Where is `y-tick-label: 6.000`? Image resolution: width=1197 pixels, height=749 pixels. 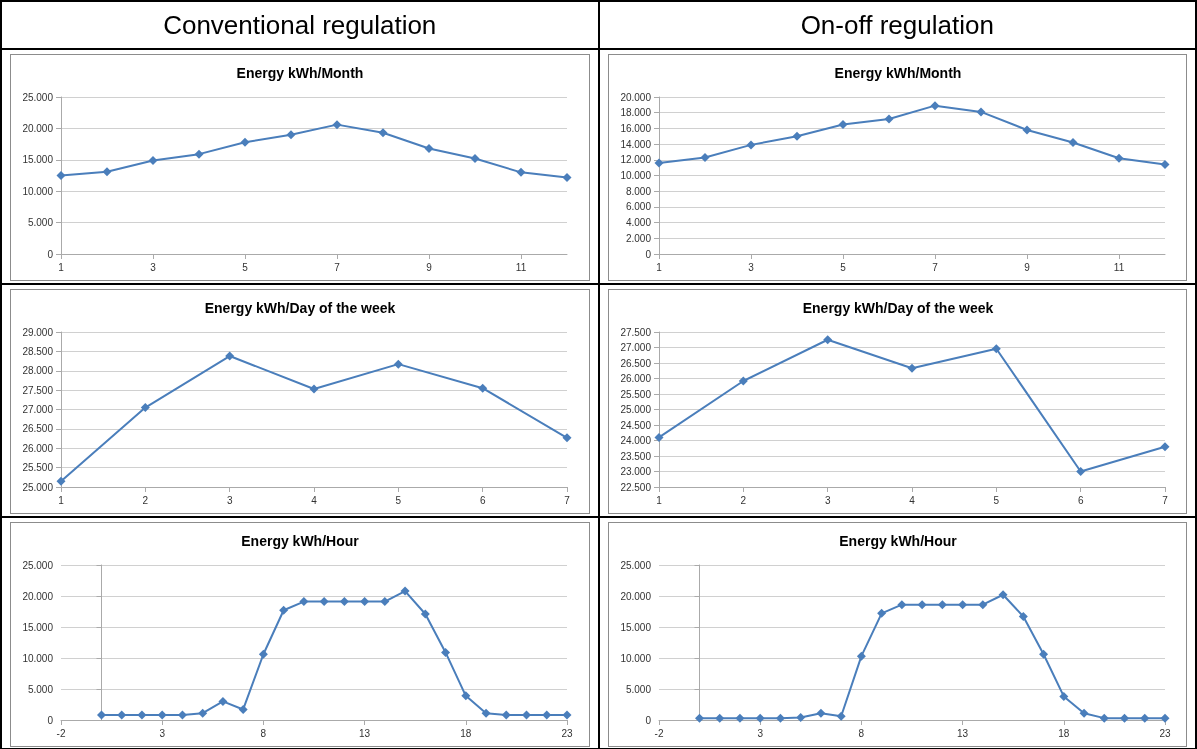 y-tick-label: 6.000 is located at coordinates (638, 207).